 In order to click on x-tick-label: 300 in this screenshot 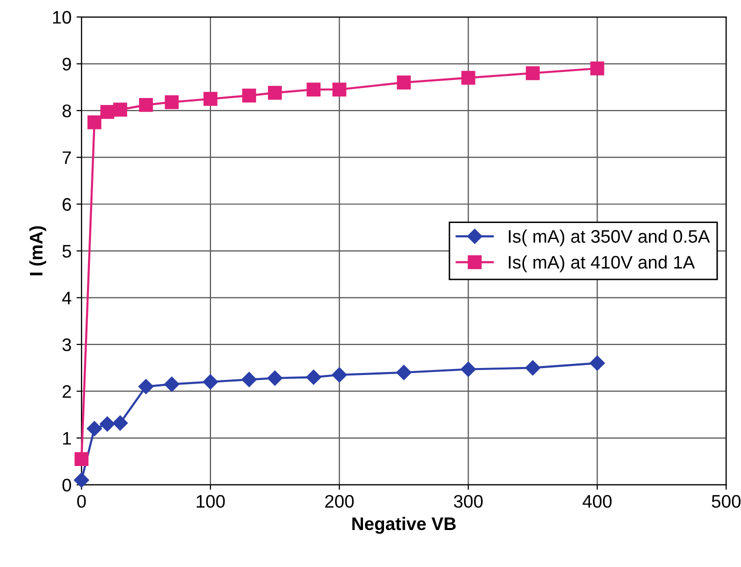, I will do `click(468, 501)`.